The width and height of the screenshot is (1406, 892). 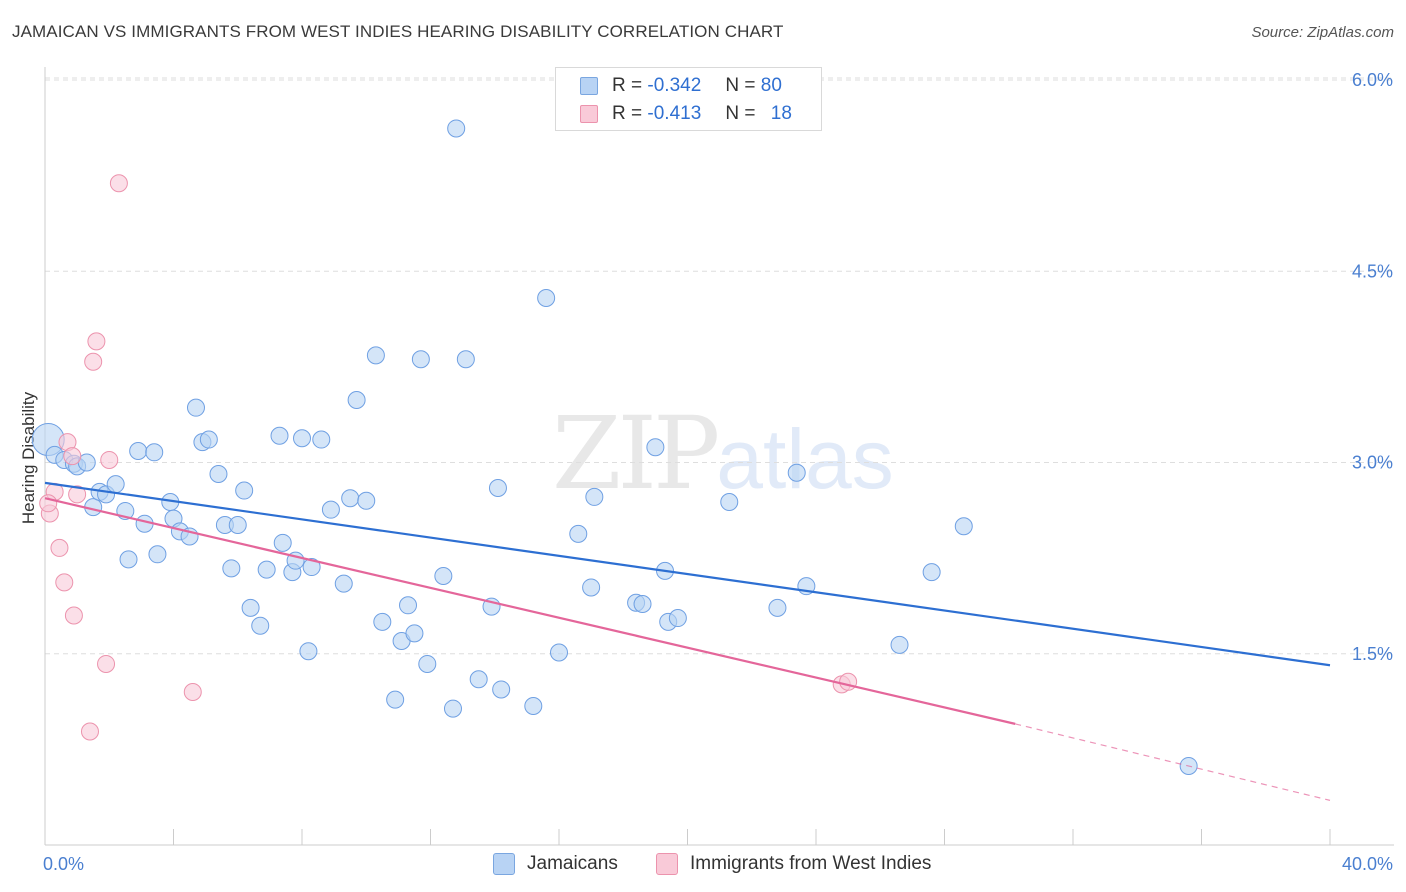 What do you see at coordinates (811, 863) in the screenshot?
I see `legend-label-west-indies: Immigrants from West Indies` at bounding box center [811, 863].